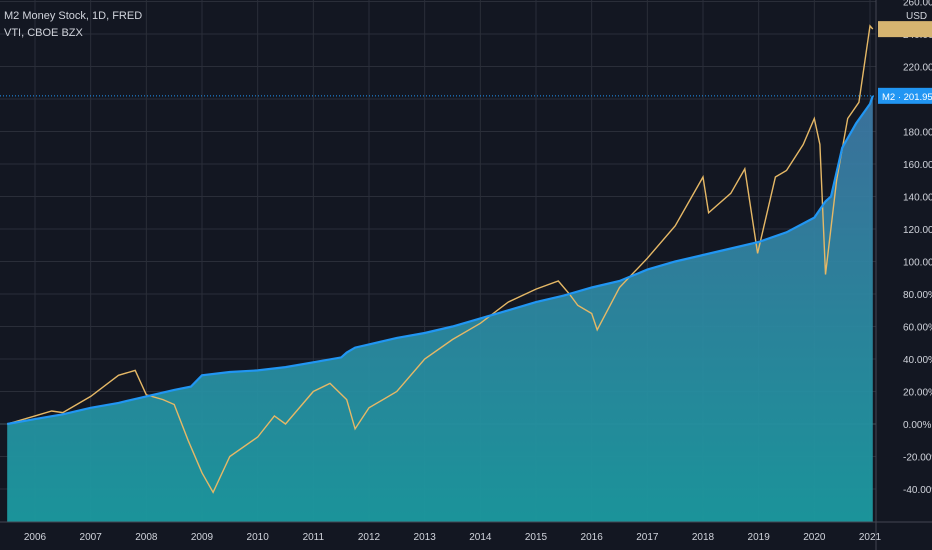 The height and width of the screenshot is (550, 932). What do you see at coordinates (369, 537) in the screenshot?
I see `x-tick-label: 2012` at bounding box center [369, 537].